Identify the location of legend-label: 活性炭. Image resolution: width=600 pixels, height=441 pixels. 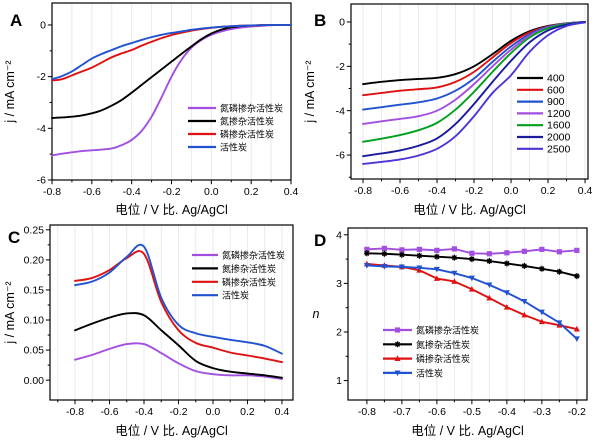
(233, 147).